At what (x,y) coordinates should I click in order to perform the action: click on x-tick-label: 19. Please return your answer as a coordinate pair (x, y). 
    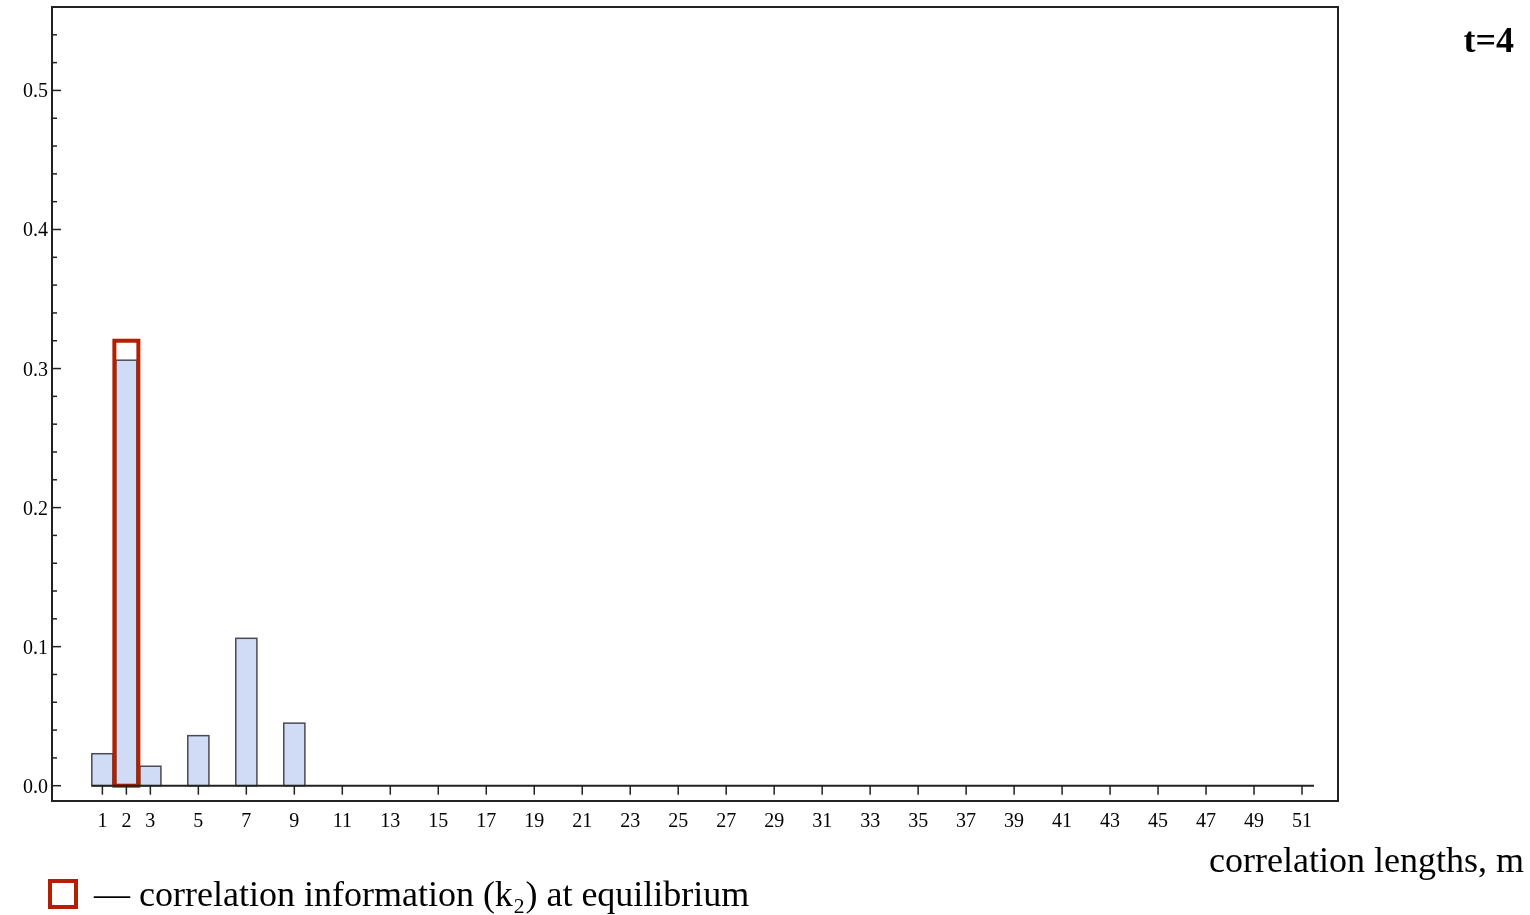
    Looking at the image, I should click on (534, 820).